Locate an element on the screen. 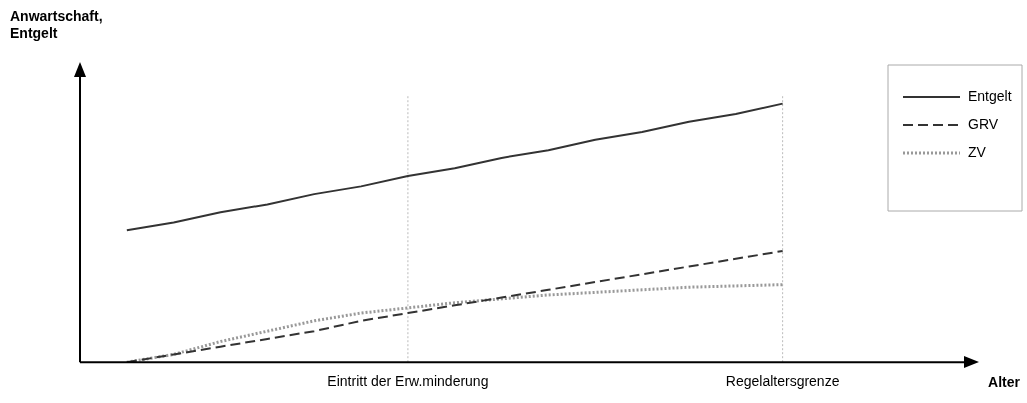  y-axis-title: Anwartschaft, Entgelt is located at coordinates (56, 24).